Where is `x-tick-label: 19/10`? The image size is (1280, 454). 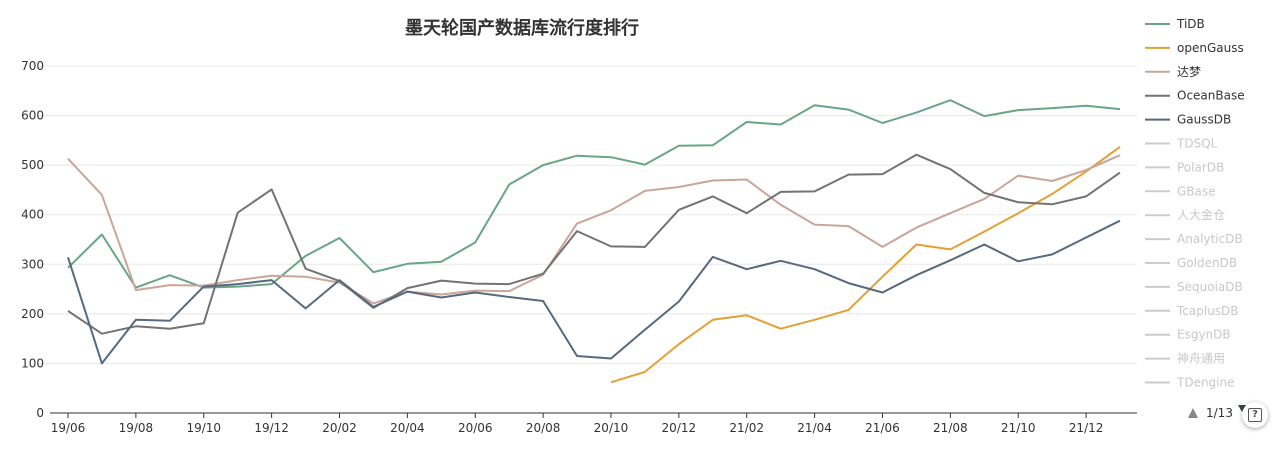
x-tick-label: 19/10 is located at coordinates (203, 428).